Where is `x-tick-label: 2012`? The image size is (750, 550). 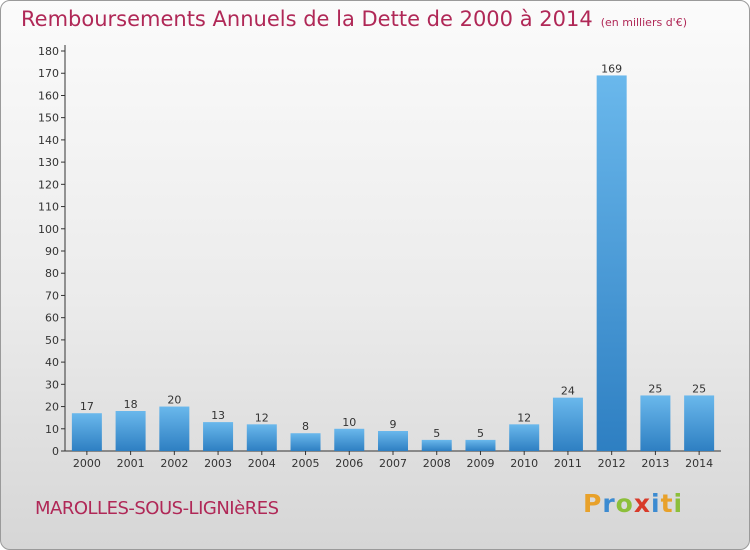 x-tick-label: 2012 is located at coordinates (612, 463).